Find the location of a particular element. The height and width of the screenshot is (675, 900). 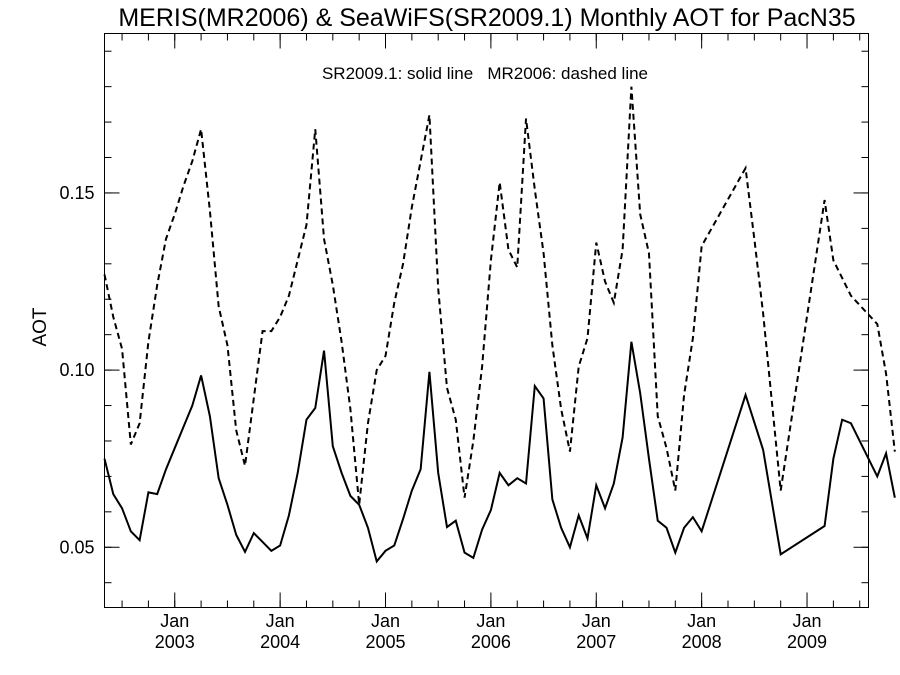

x-tick-year-label: 2005 is located at coordinates (385, 642).